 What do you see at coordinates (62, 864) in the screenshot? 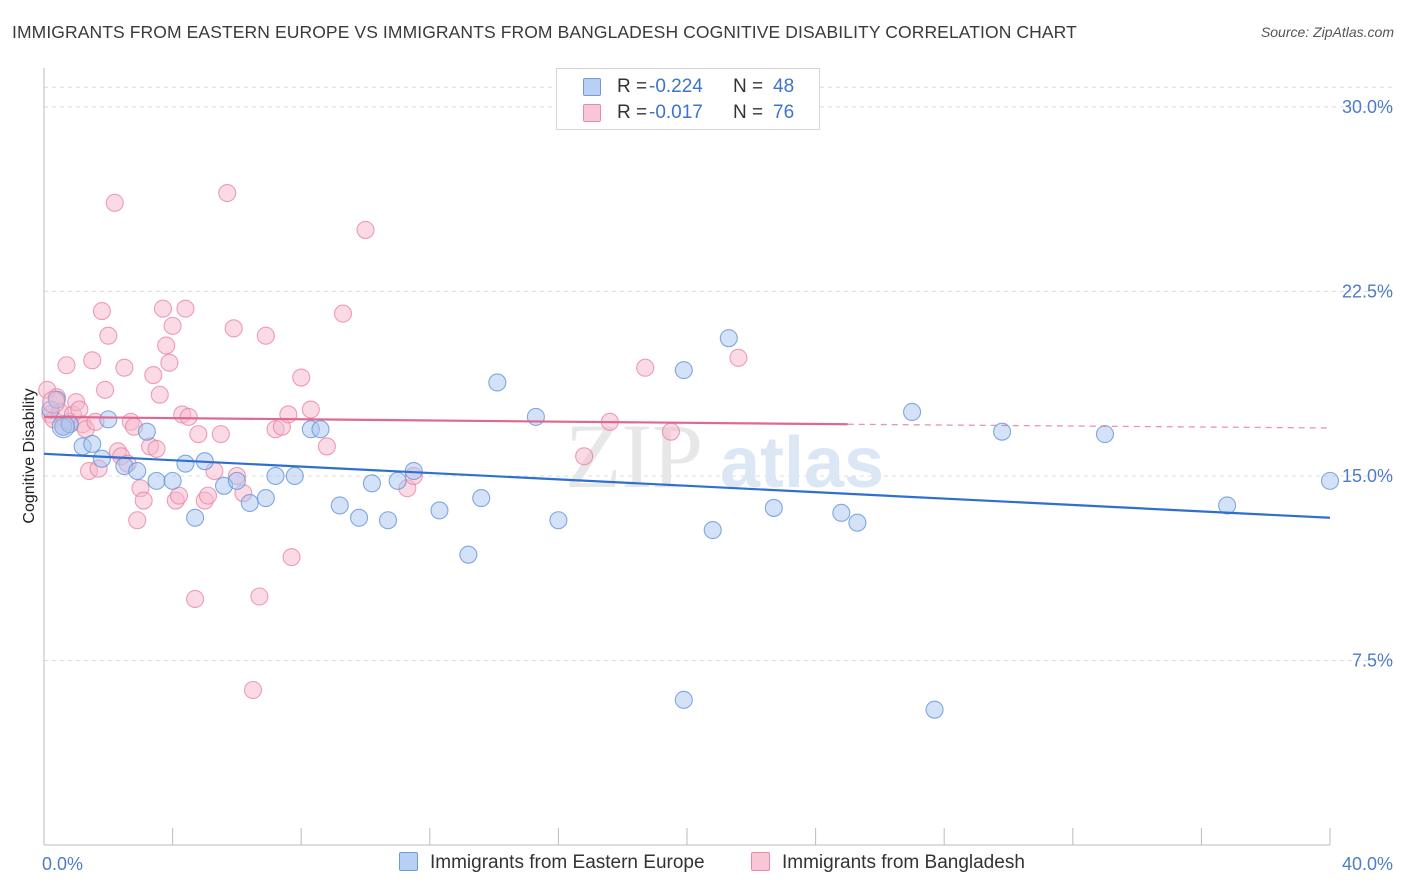
I see `x-tick-label: 0.0%` at bounding box center [62, 864].